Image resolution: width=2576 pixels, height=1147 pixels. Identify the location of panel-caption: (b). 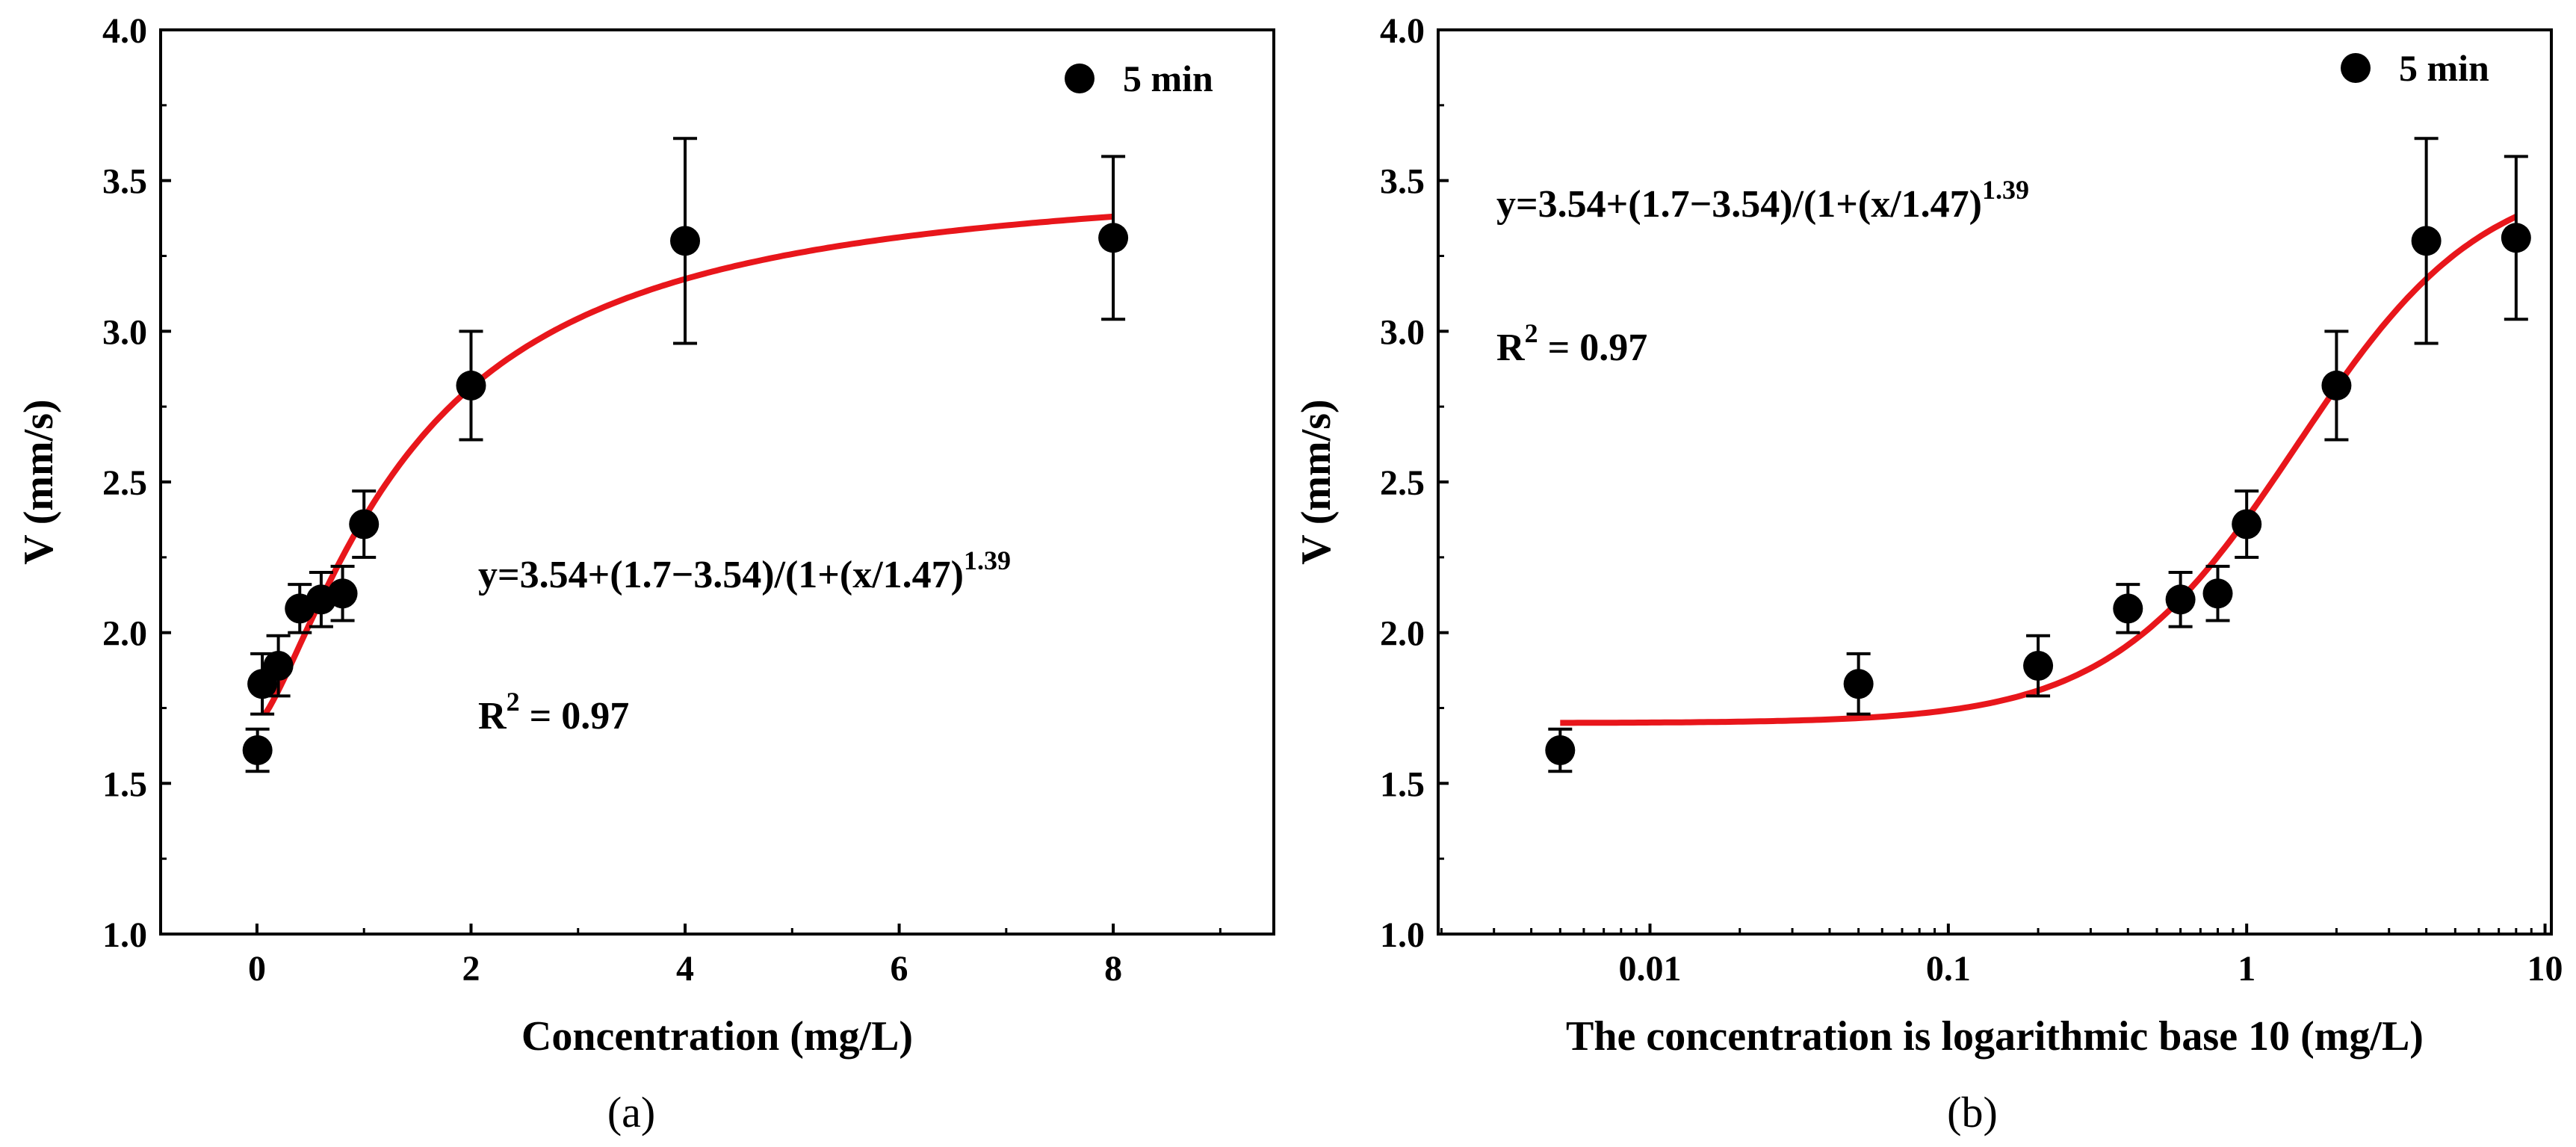
(1972, 1112).